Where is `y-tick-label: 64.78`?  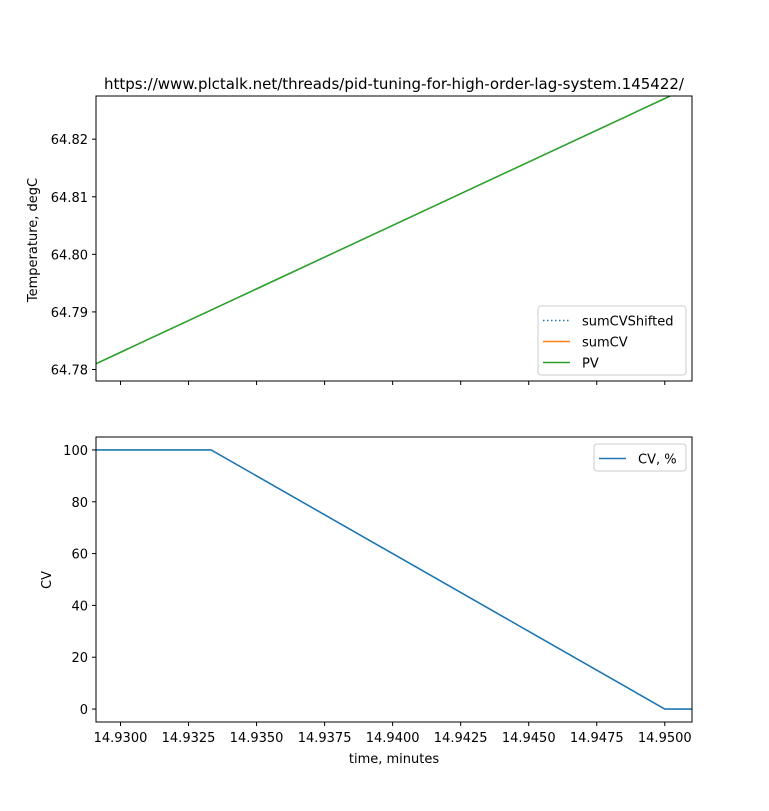
y-tick-label: 64.78 is located at coordinates (69, 370).